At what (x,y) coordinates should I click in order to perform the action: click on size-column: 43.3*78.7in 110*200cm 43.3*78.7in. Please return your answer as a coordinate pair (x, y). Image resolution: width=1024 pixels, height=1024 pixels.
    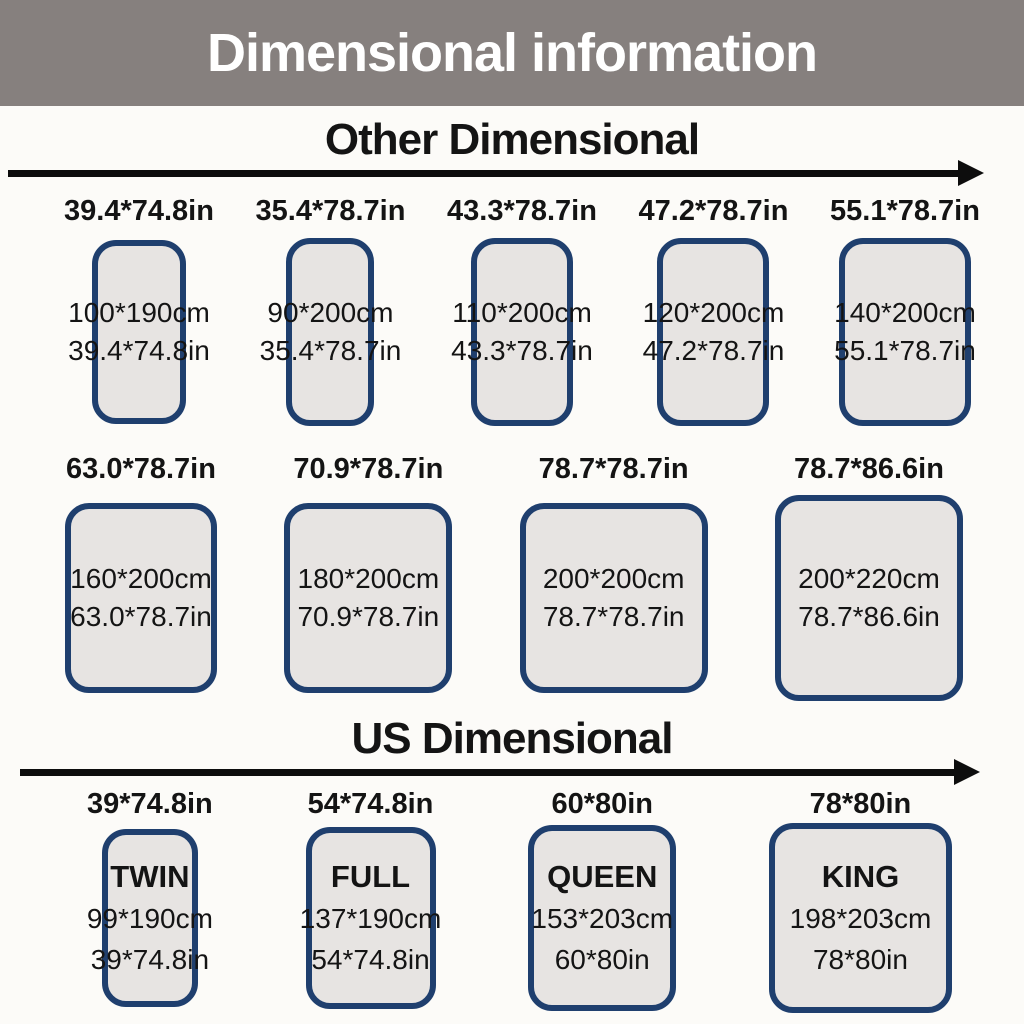
    Looking at the image, I should click on (522, 308).